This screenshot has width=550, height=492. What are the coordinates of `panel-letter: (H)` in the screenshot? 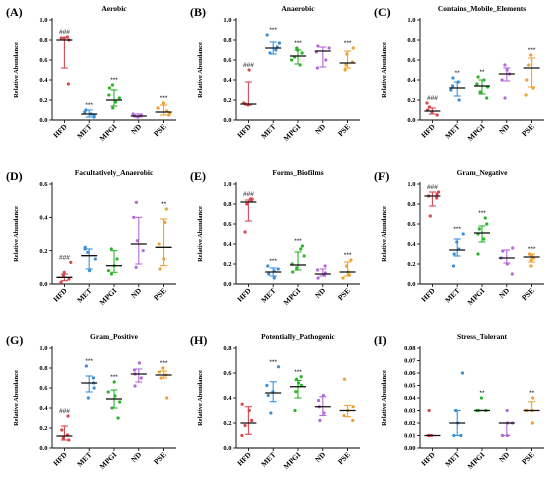 It's located at (198, 340).